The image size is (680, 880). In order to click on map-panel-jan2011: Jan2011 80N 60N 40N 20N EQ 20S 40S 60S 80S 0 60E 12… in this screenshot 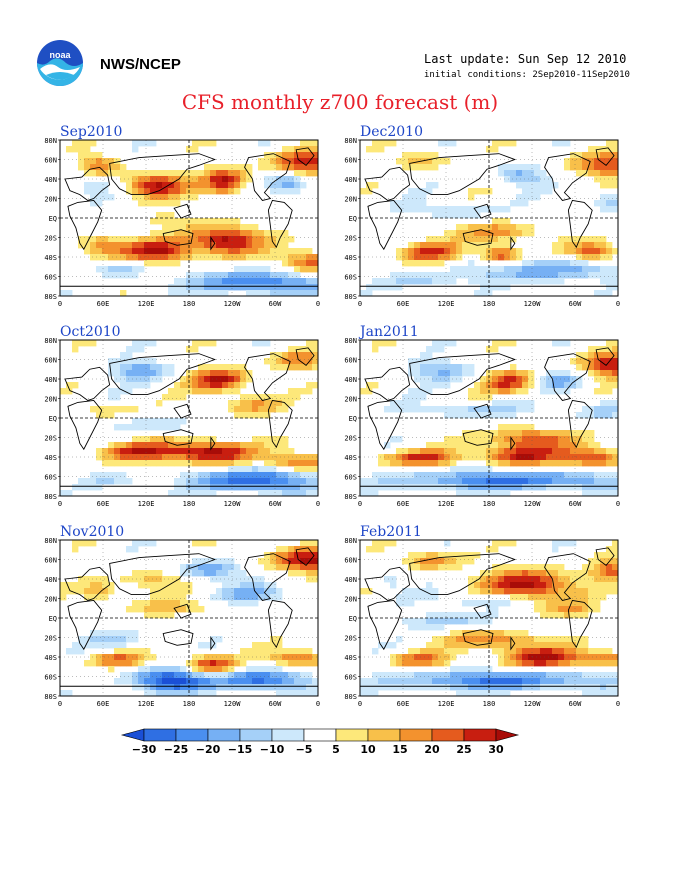, I will do `click(476, 424)`.